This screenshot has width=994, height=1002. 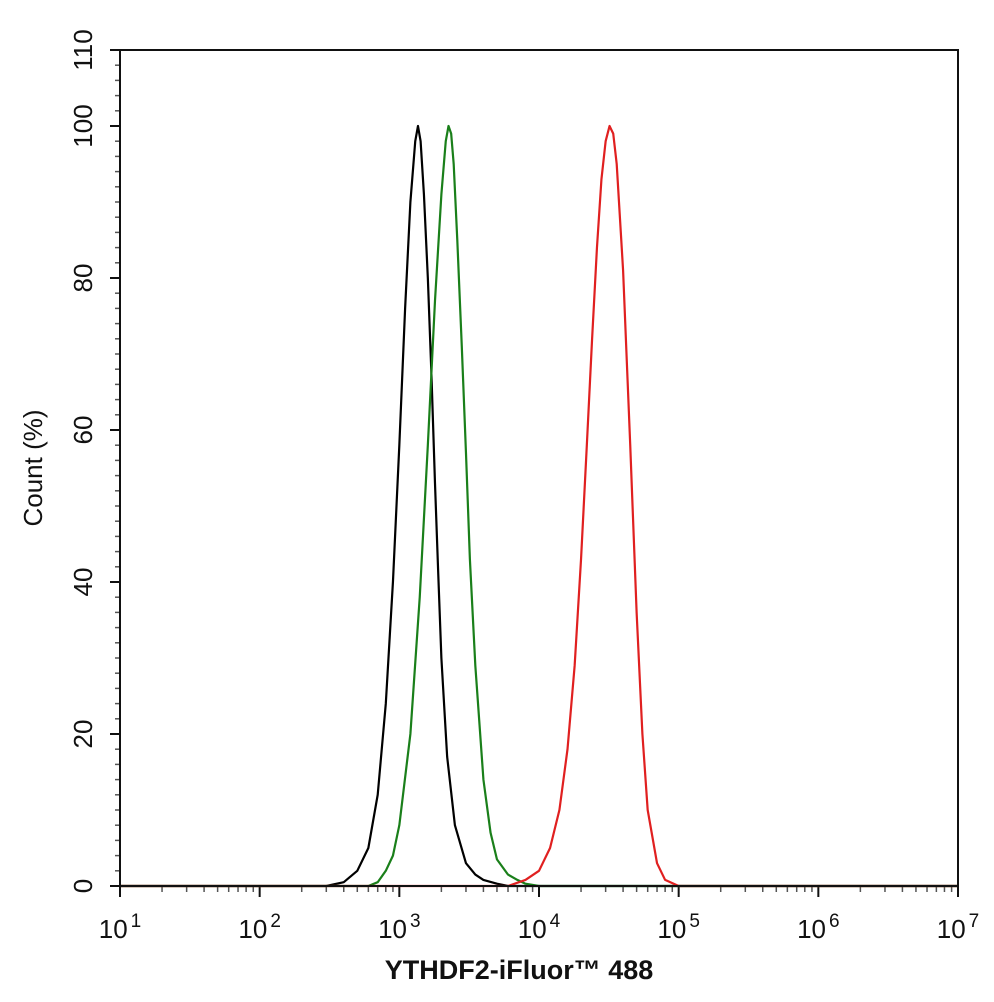 I want to click on x-axis-title: YTHDF2-iFluor™ 488, so click(x=519, y=970).